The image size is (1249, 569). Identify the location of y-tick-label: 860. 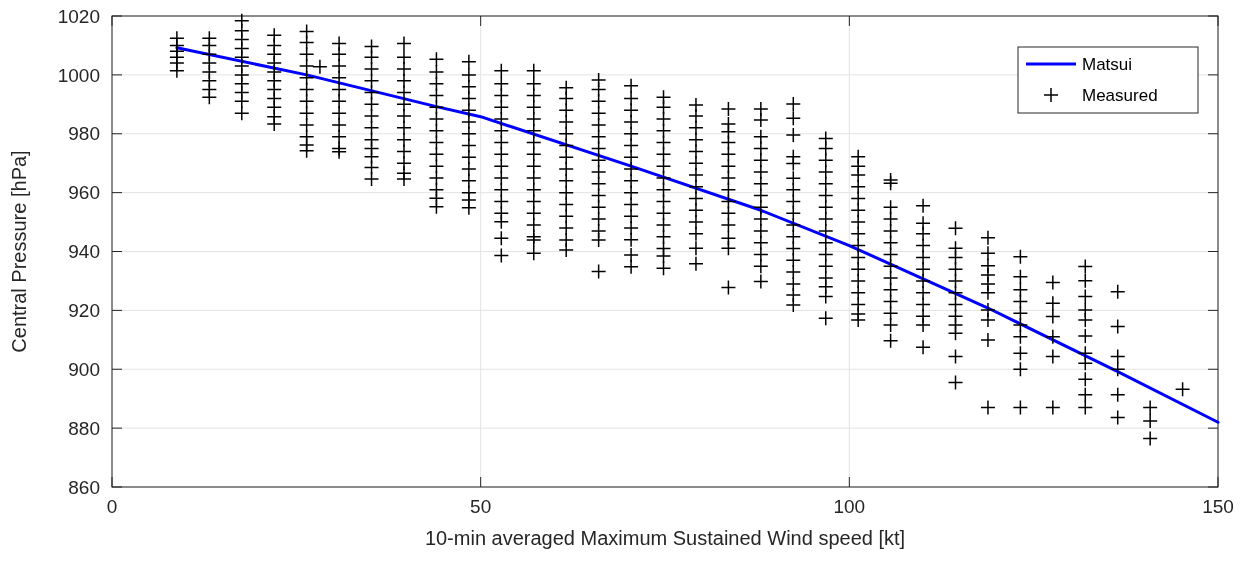
(84, 487).